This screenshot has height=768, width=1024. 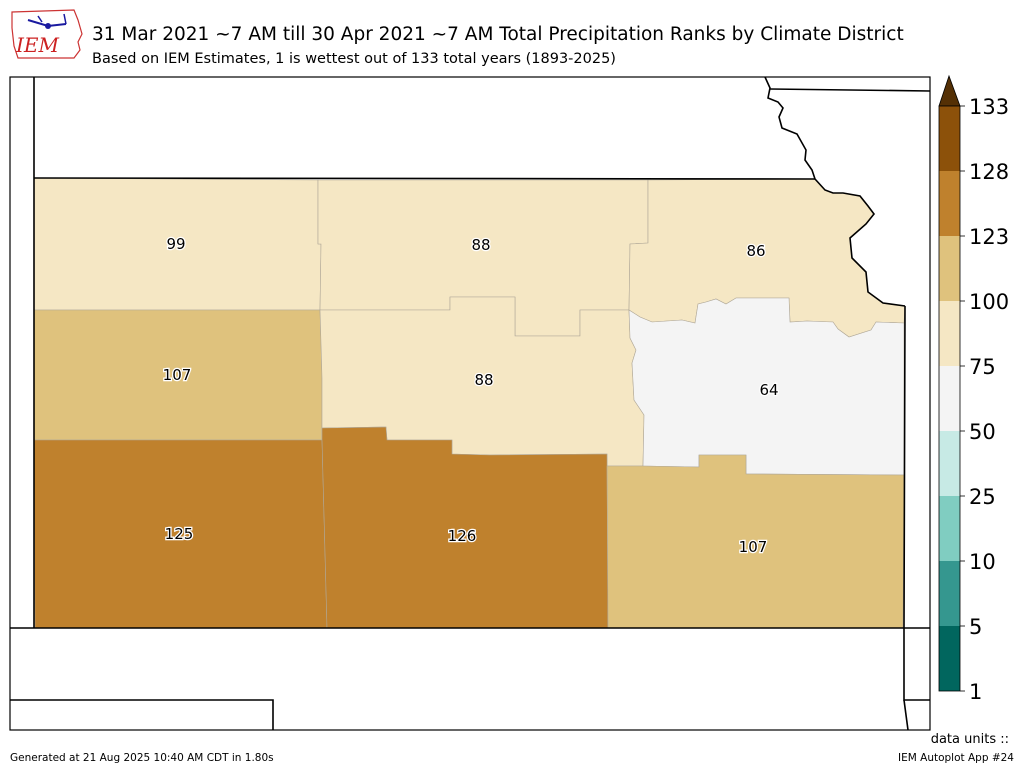 What do you see at coordinates (956, 758) in the screenshot?
I see `app-label: IEM Autoplot App #24` at bounding box center [956, 758].